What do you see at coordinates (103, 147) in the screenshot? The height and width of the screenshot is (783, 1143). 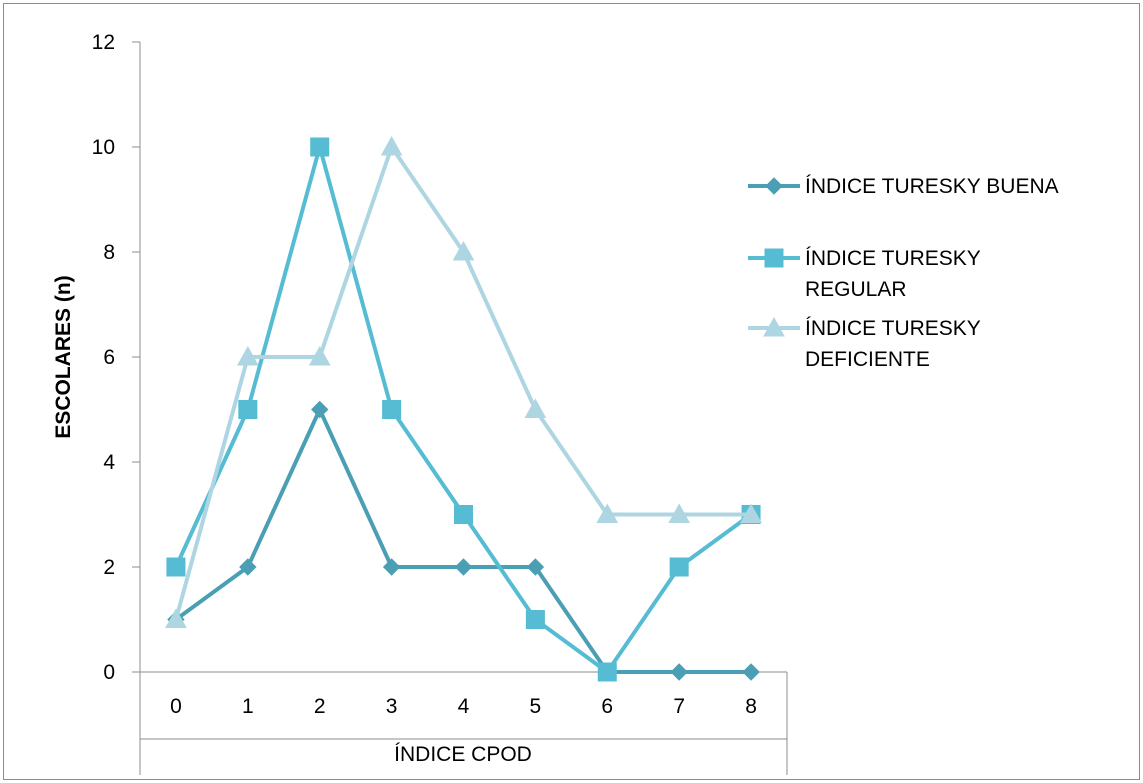 I see `y-tick-label: 10` at bounding box center [103, 147].